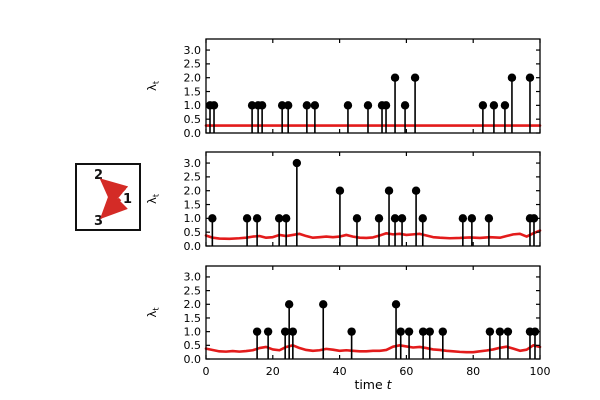  Describe the element at coordinates (99, 175) in the screenshot. I see `network-node-2: 2` at that location.